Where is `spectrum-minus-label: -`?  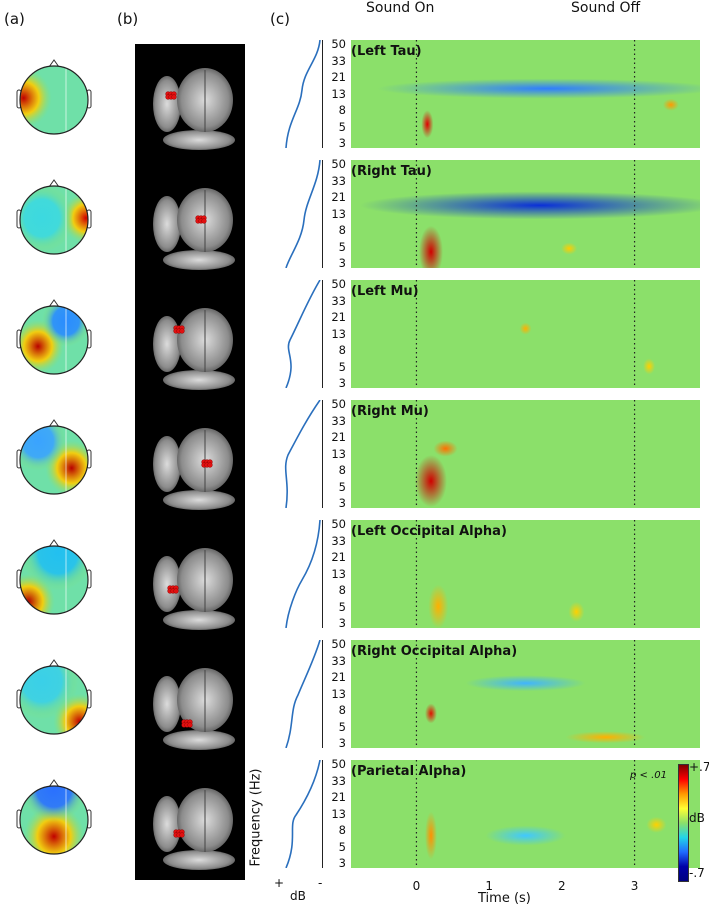 spectrum-minus-label: - is located at coordinates (320, 883).